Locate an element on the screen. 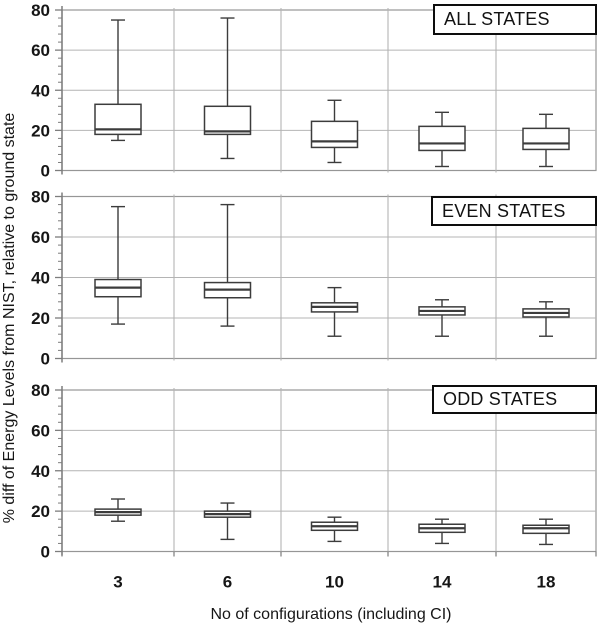 This screenshot has height=628, width=600. x-axis-title: No of configurations (including CI) is located at coordinates (330, 614).